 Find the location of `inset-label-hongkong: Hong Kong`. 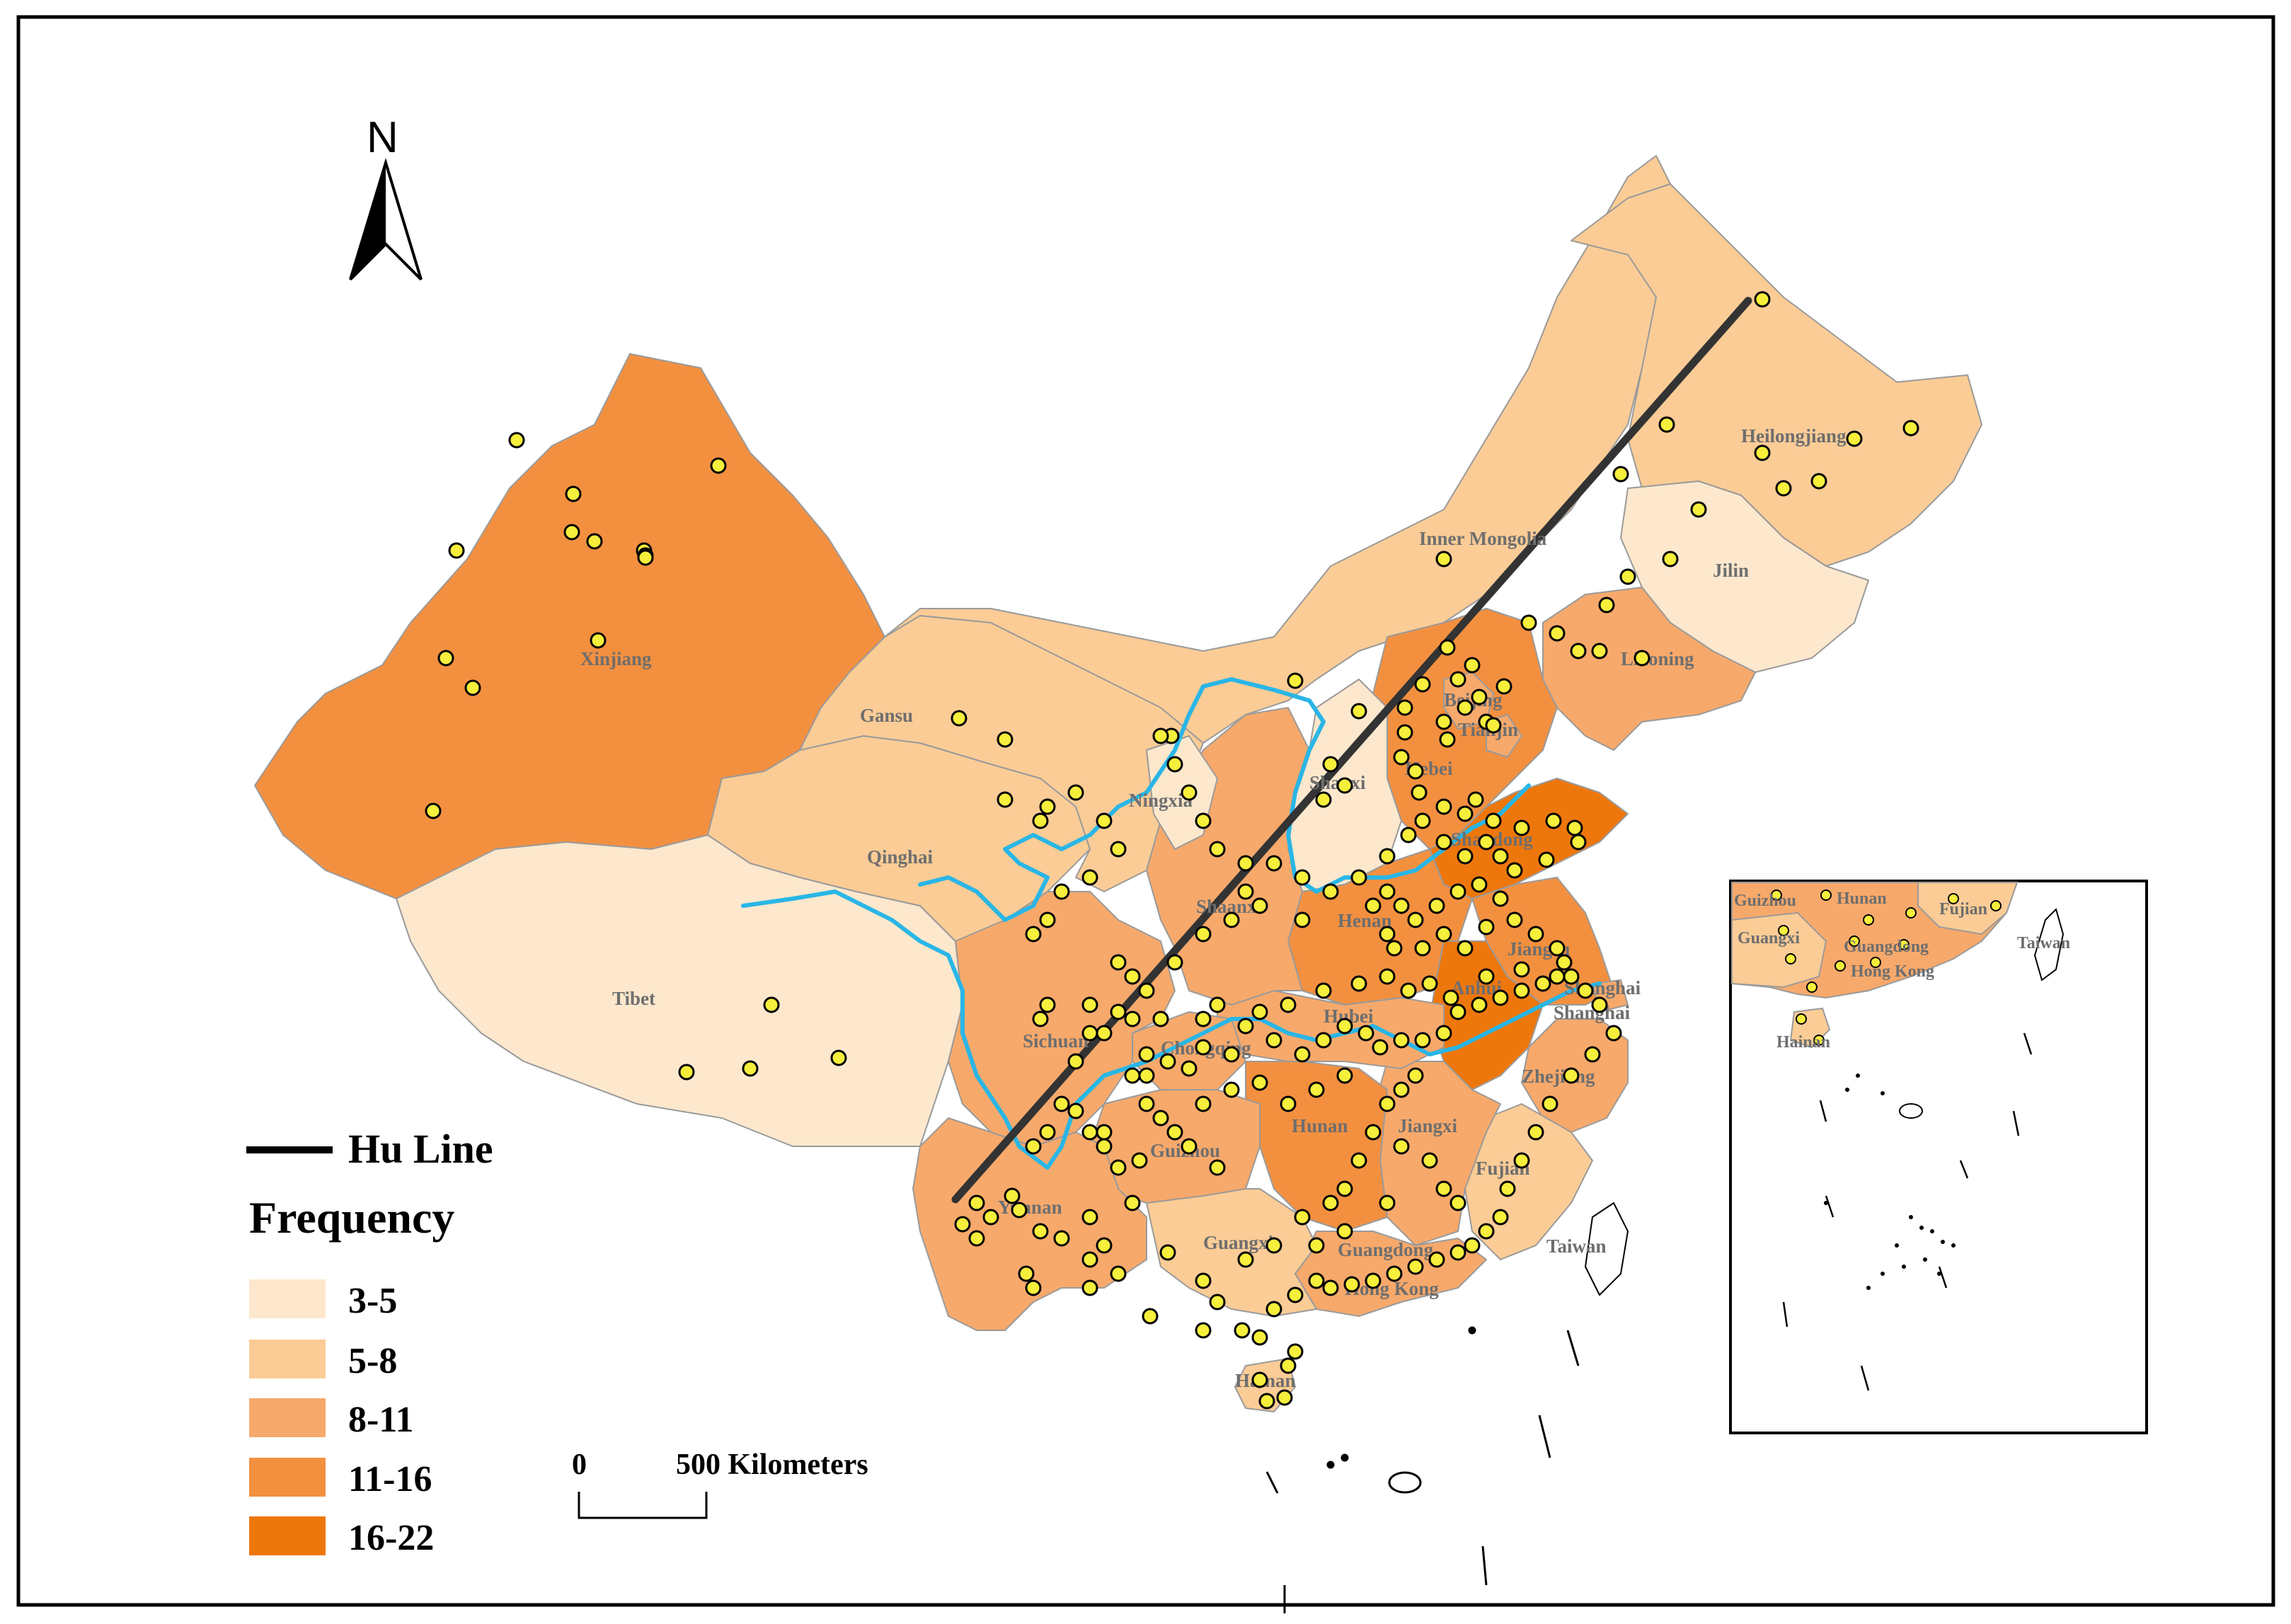

inset-label-hongkong: Hong Kong is located at coordinates (1892, 971).